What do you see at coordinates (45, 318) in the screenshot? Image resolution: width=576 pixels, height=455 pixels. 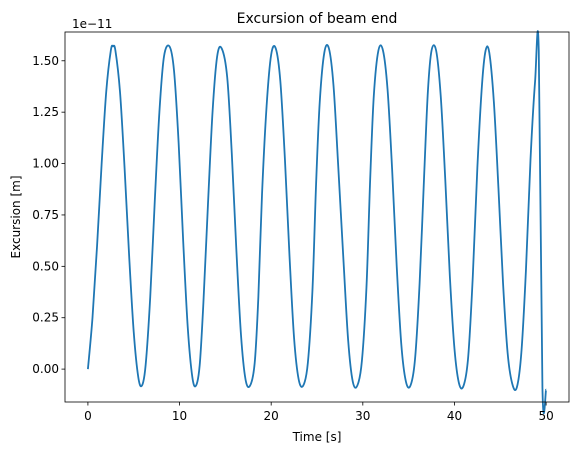 I see `y-tick-label: 0.25` at bounding box center [45, 318].